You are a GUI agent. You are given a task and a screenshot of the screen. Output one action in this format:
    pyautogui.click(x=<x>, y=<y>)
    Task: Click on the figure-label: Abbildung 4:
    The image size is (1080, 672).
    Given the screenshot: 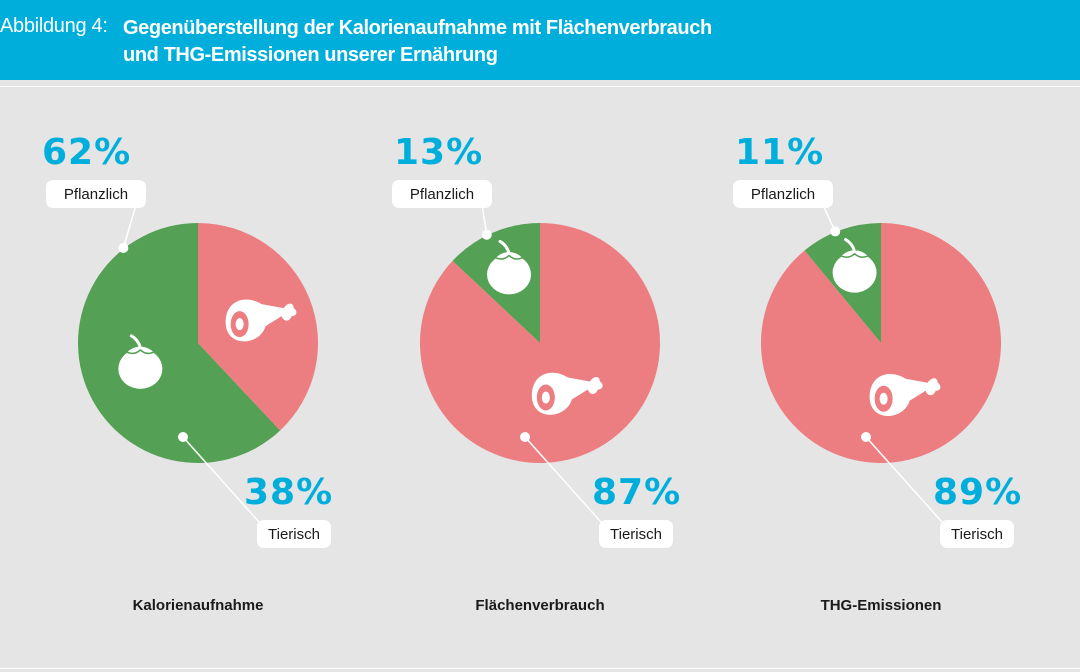 What is the action you would take?
    pyautogui.click(x=54, y=26)
    